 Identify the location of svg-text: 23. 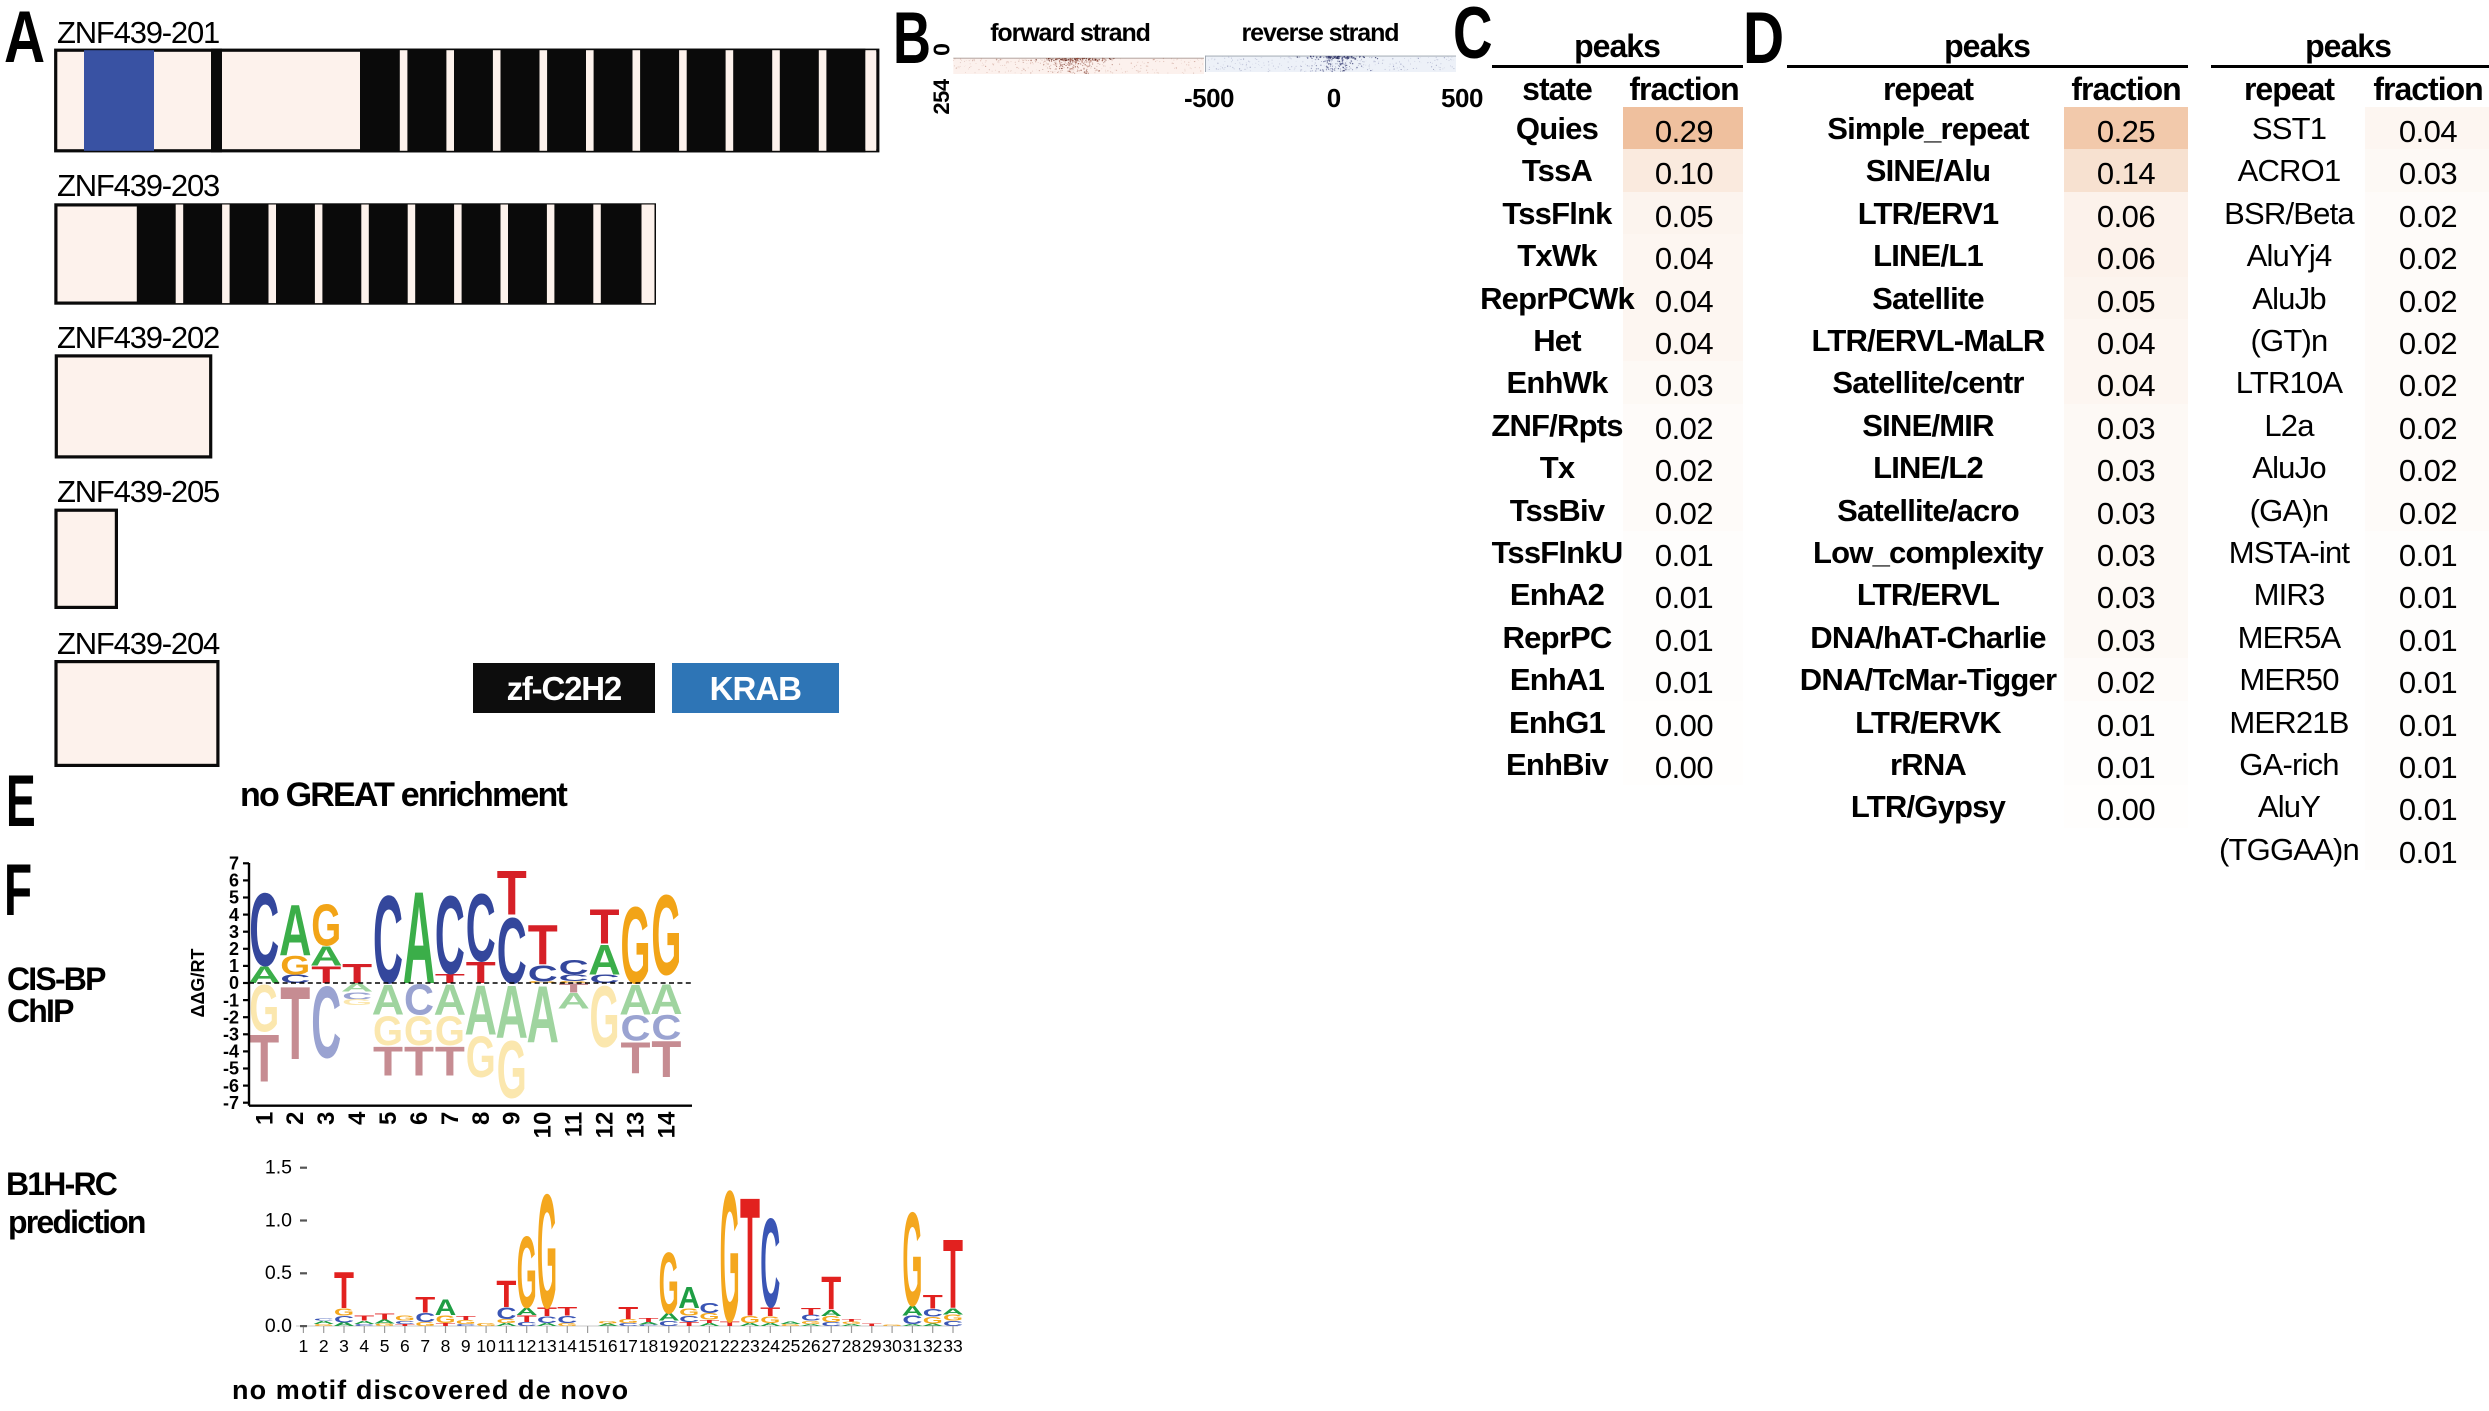
(749, 1346).